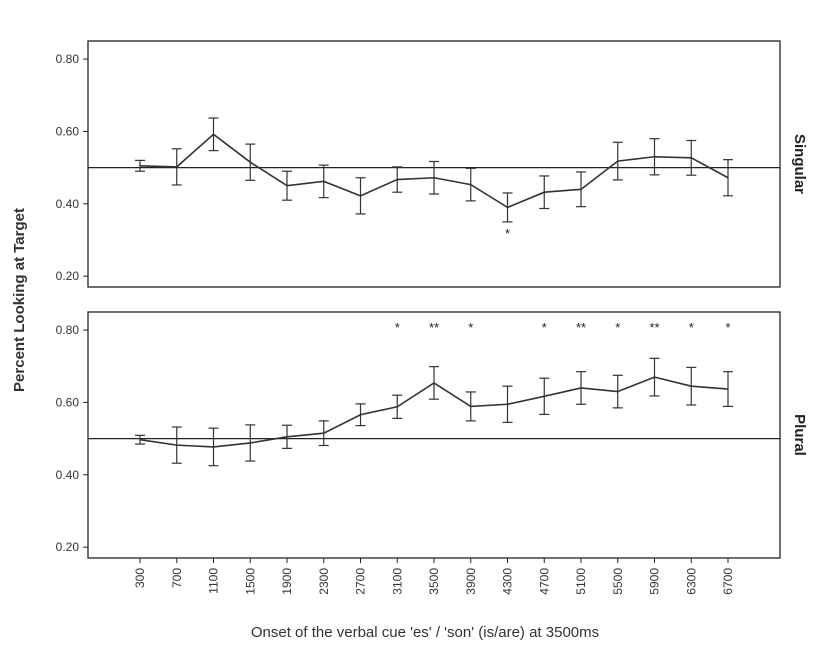 This screenshot has width=820, height=655. I want to click on x-tick-label: 6700, so click(728, 581).